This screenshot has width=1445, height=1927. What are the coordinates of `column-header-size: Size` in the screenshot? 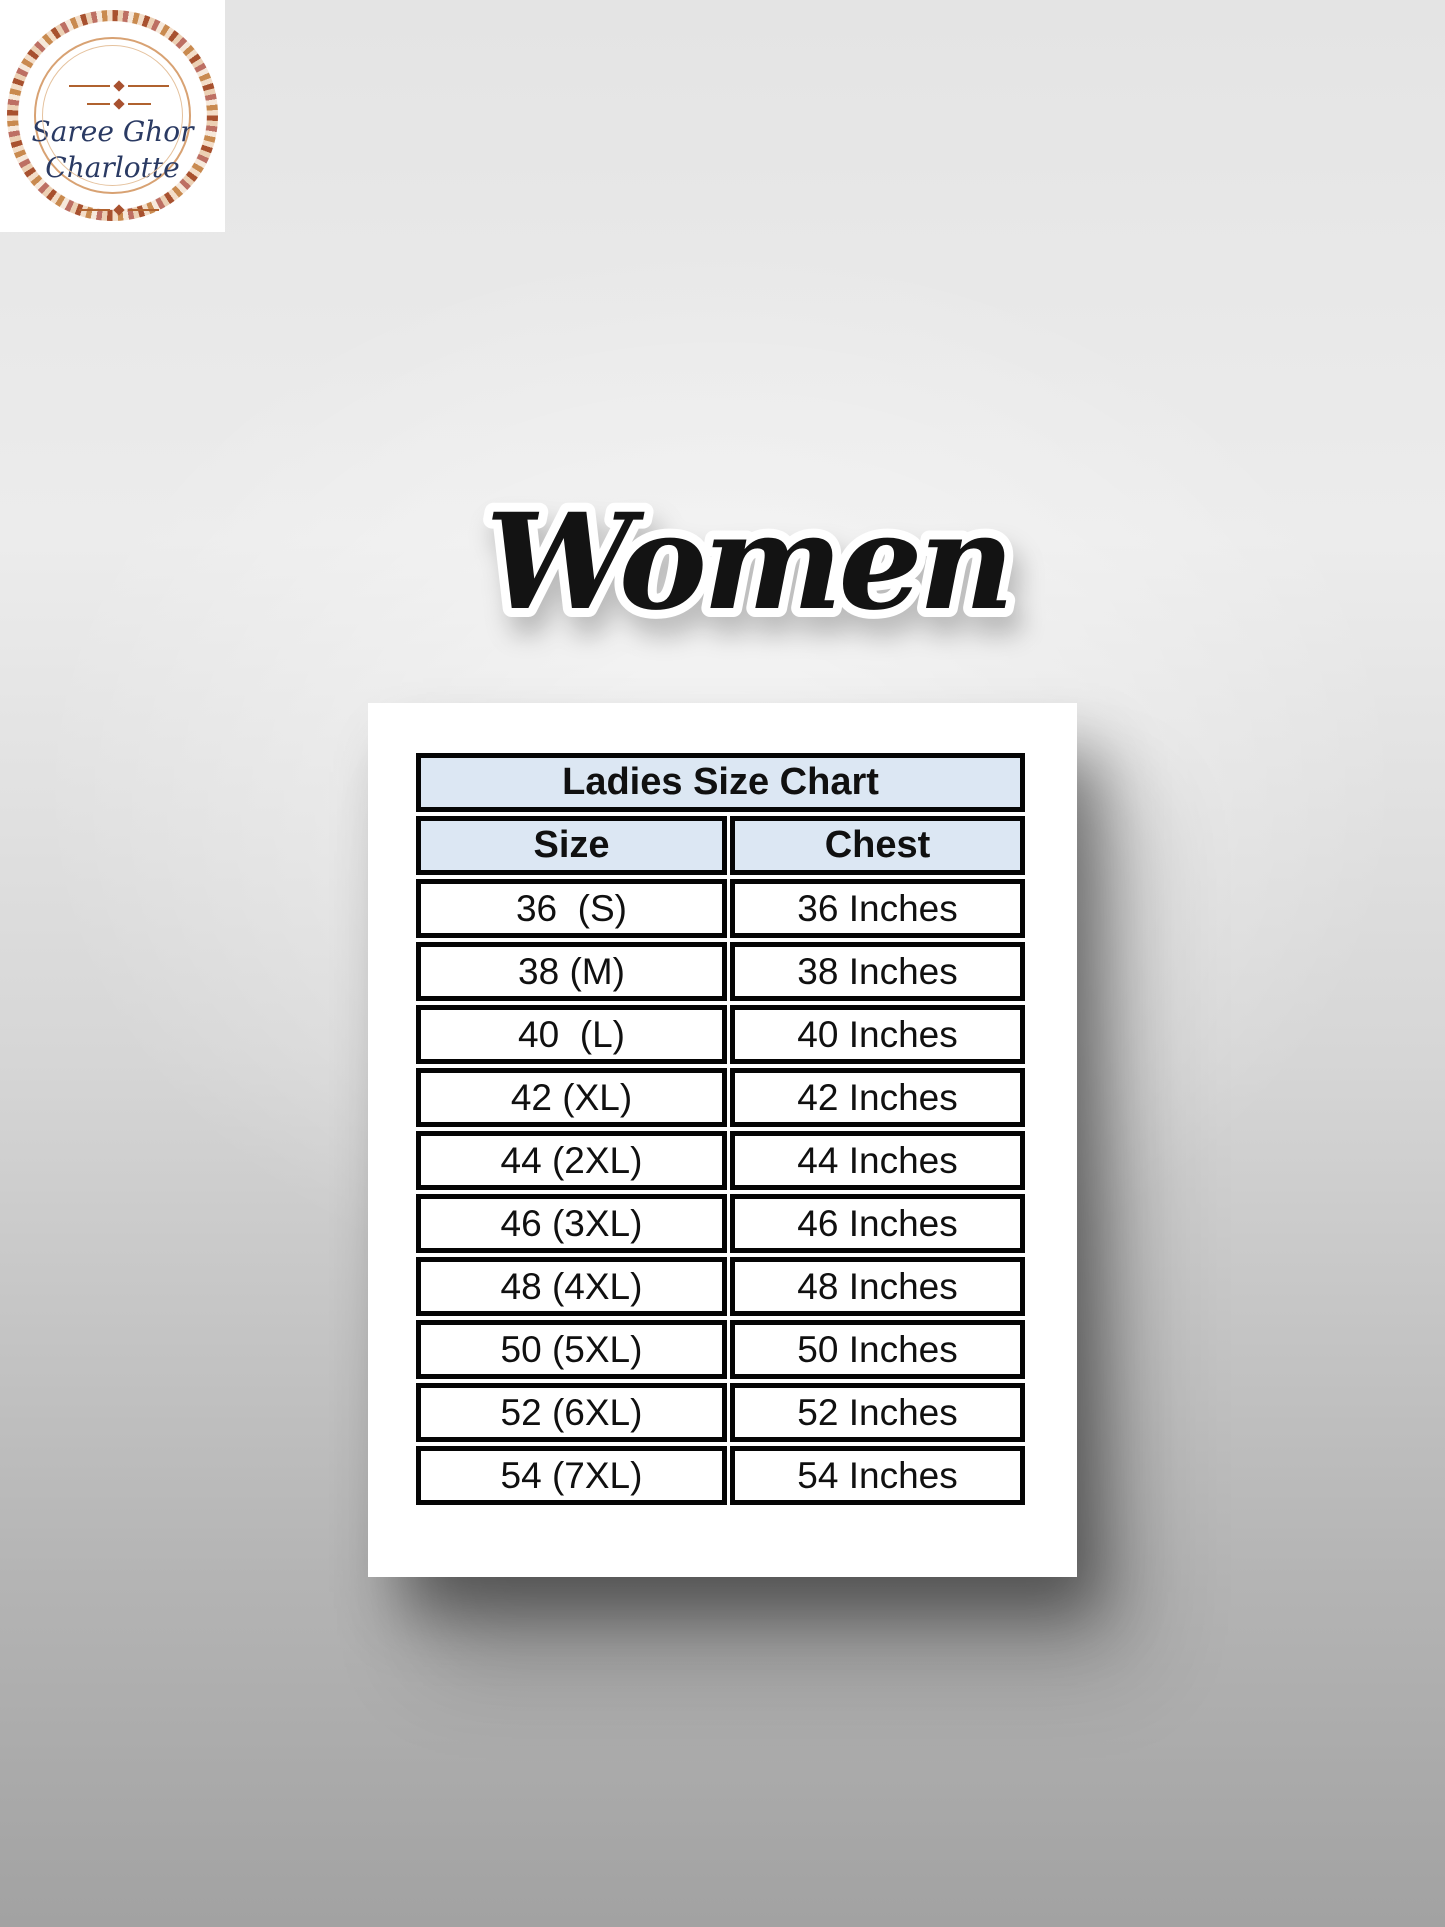 It's located at (571, 845).